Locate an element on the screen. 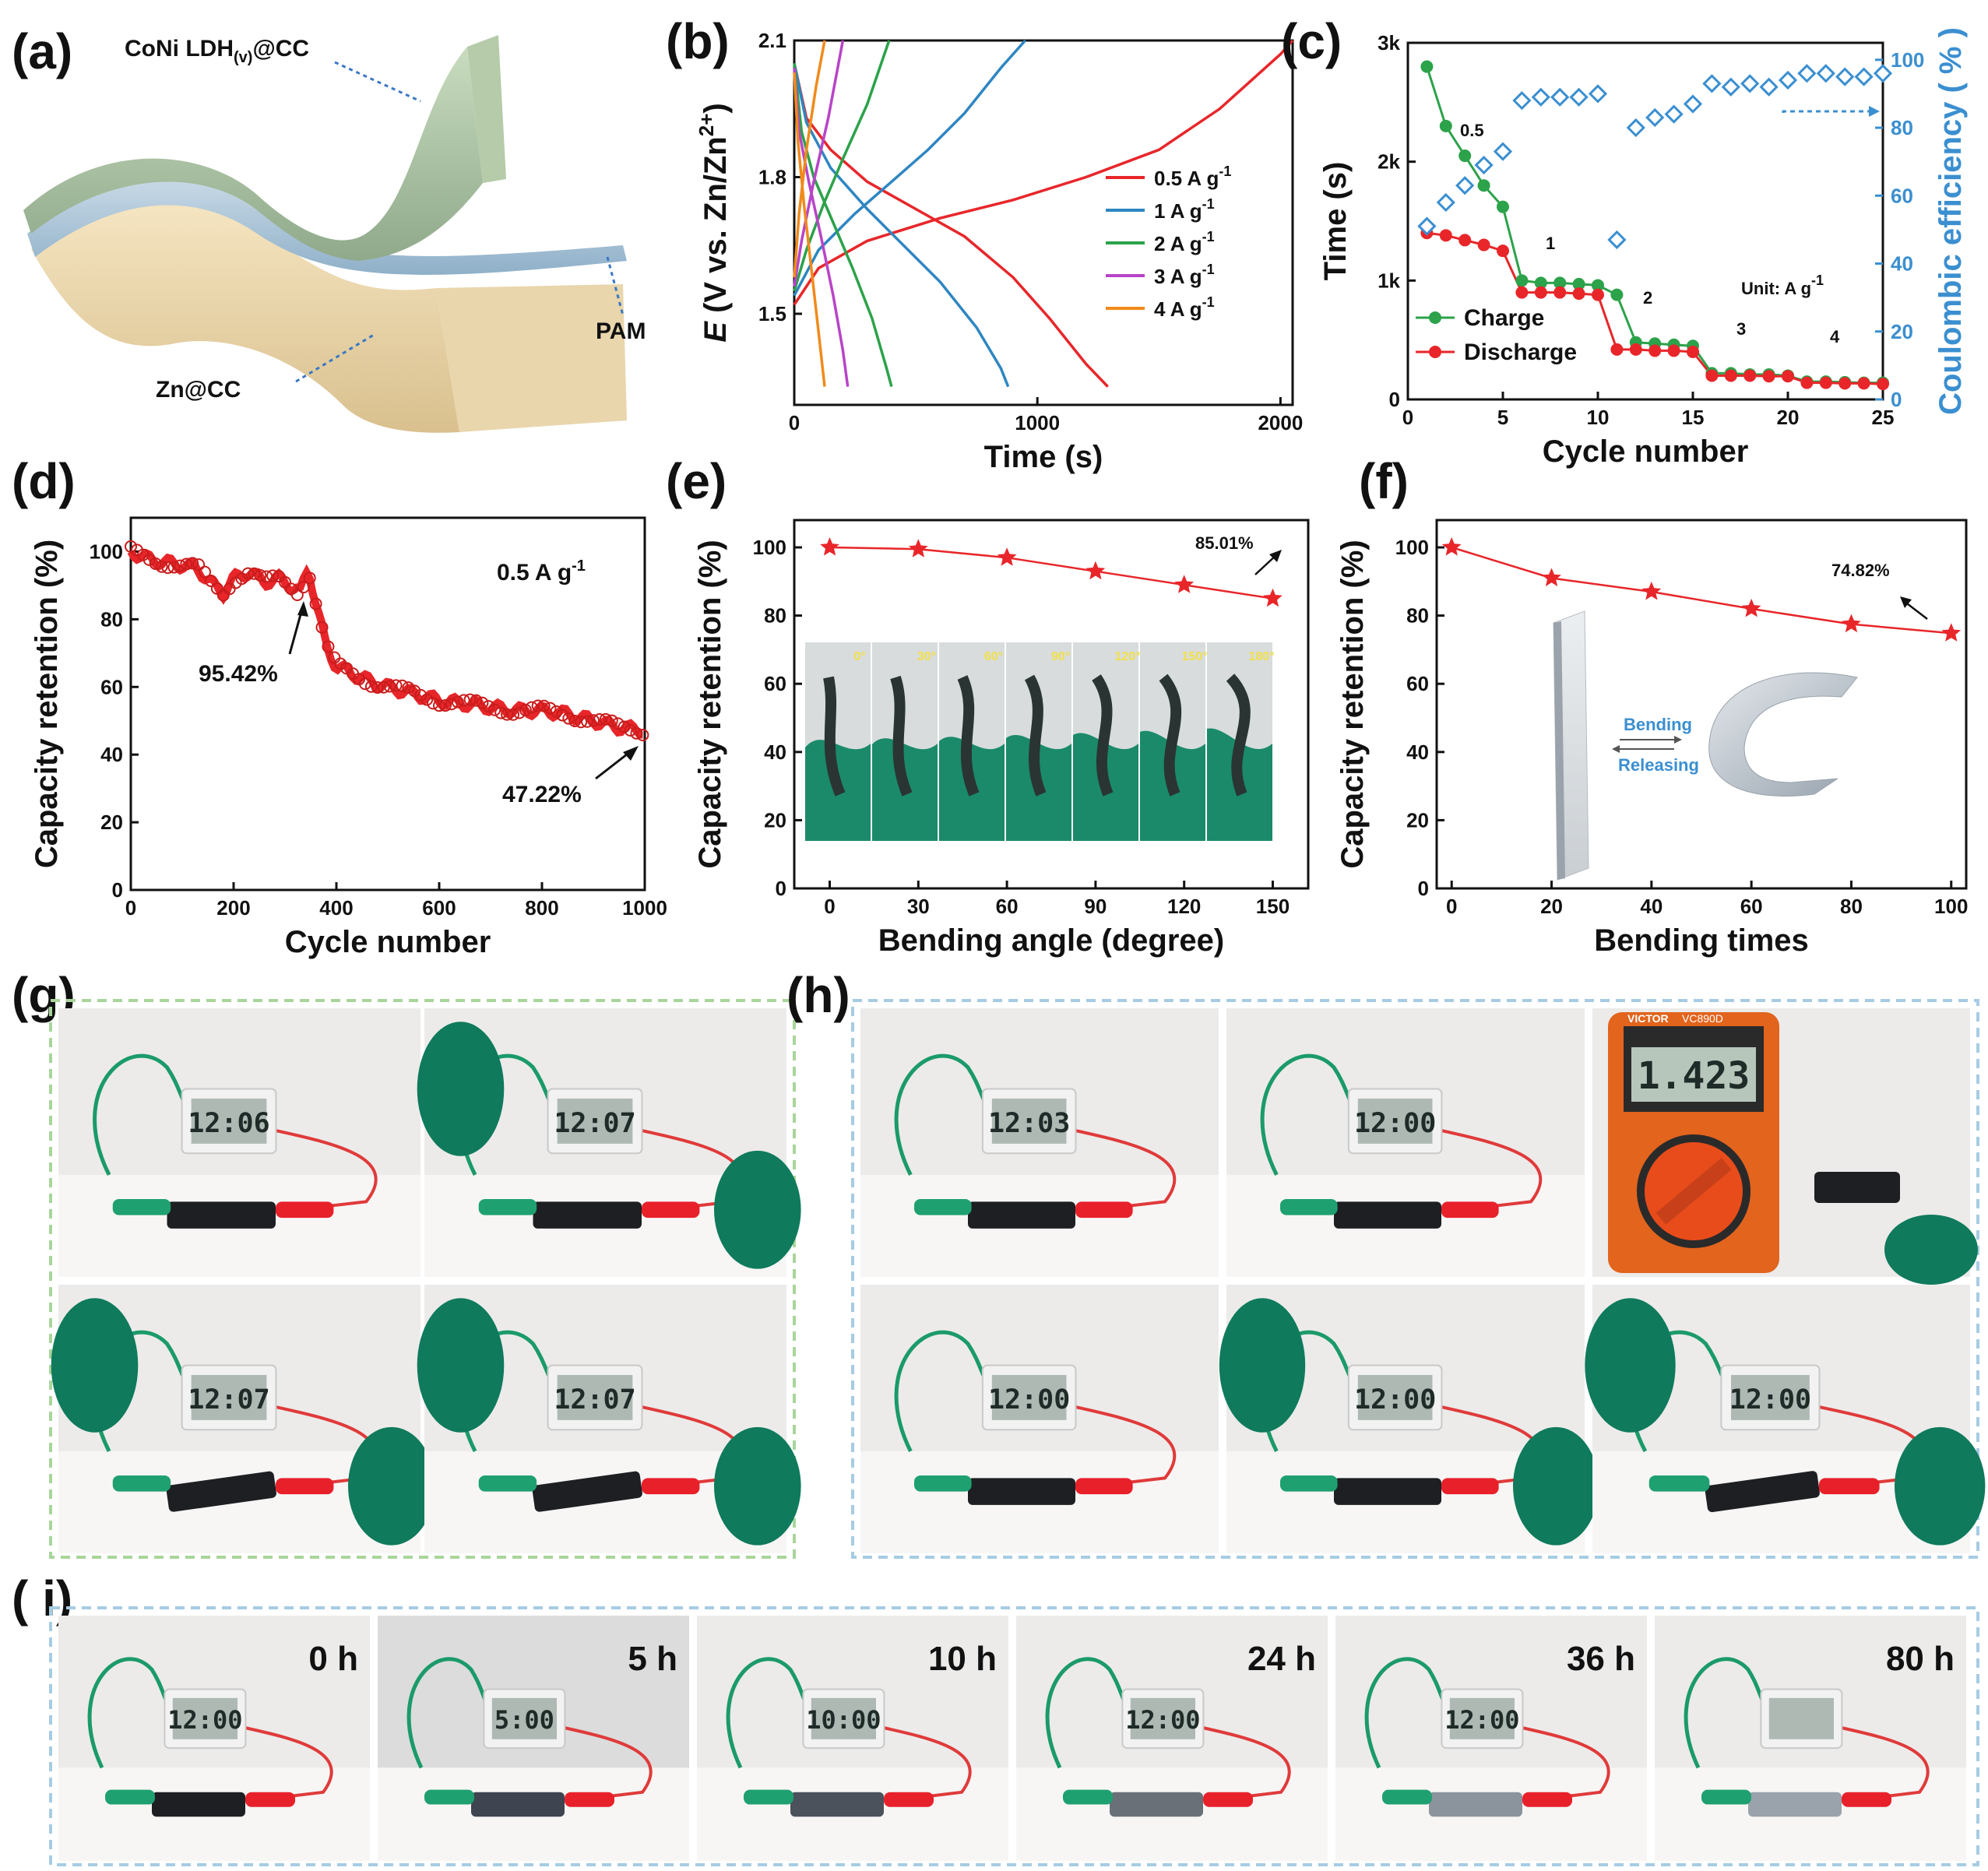 This screenshot has height=1871, width=1988. c-ytick-label: 3k is located at coordinates (1389, 43).